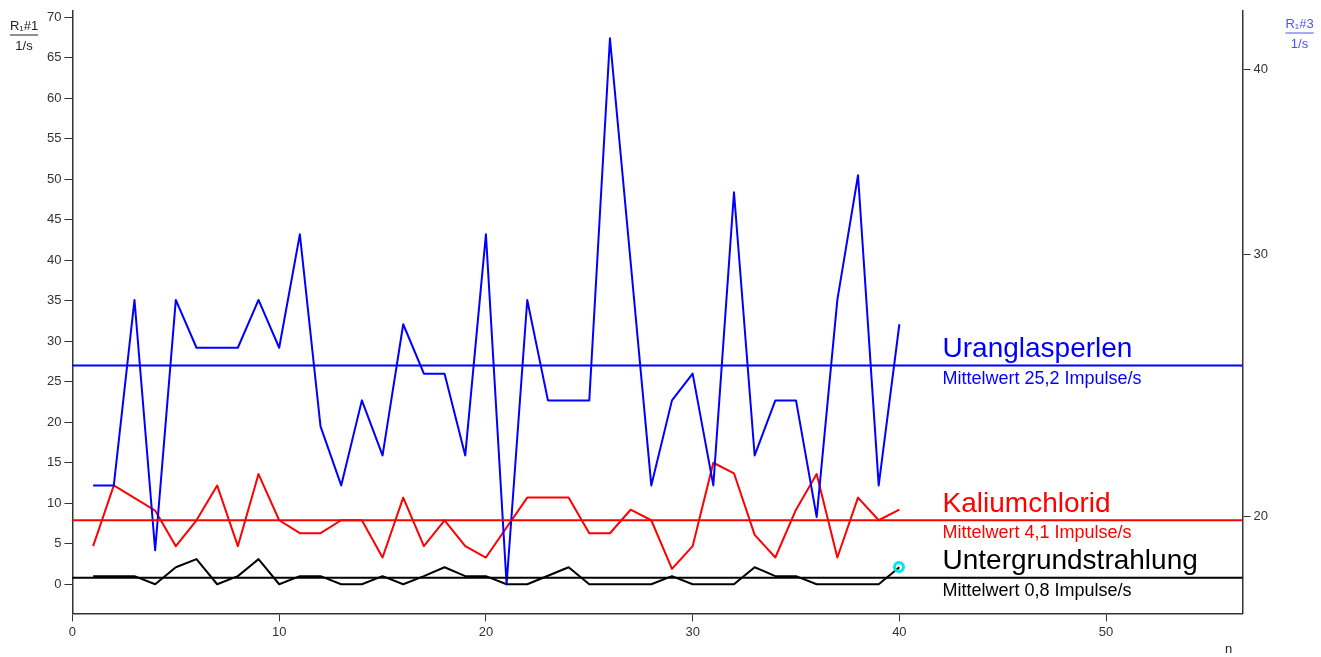 This screenshot has width=1321, height=657. I want to click on y2-tick-label: 40, so click(1261, 68).